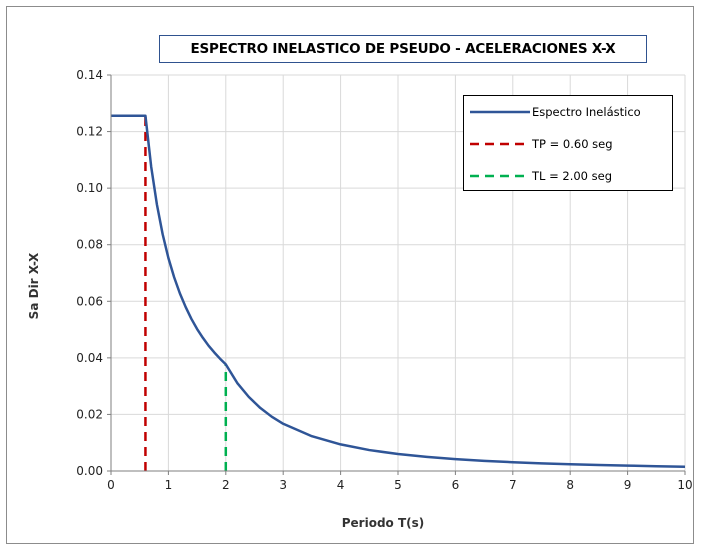 The width and height of the screenshot is (702, 552). Describe the element at coordinates (456, 485) in the screenshot. I see `x-tick-label: 6` at that location.